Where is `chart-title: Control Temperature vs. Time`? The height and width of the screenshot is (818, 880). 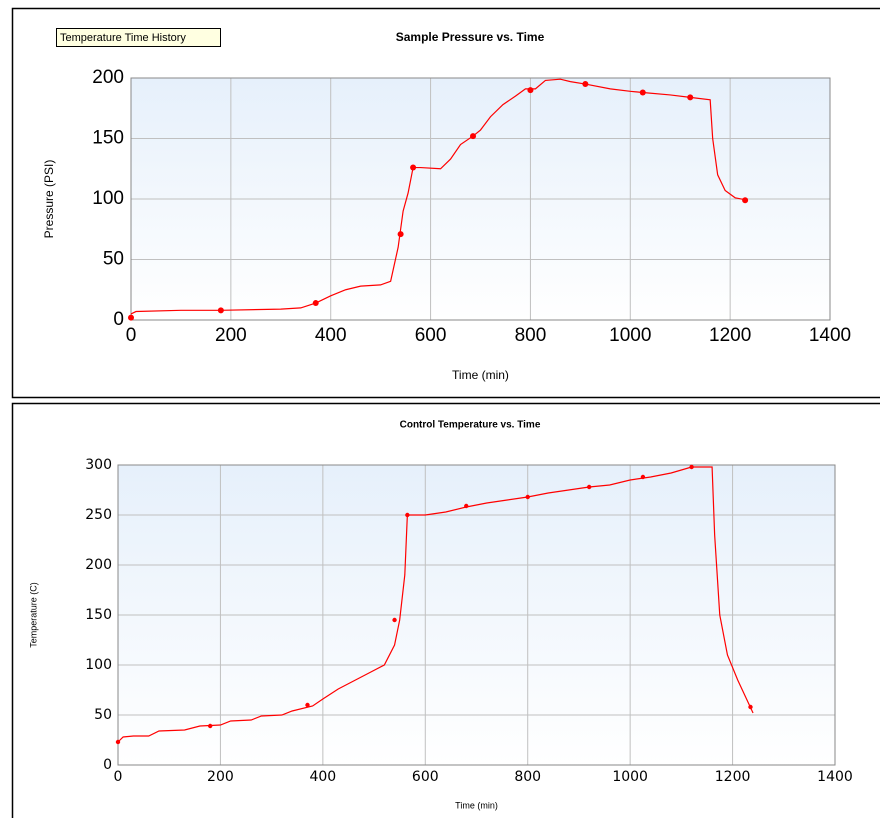
chart-title: Control Temperature vs. Time is located at coordinates (470, 425).